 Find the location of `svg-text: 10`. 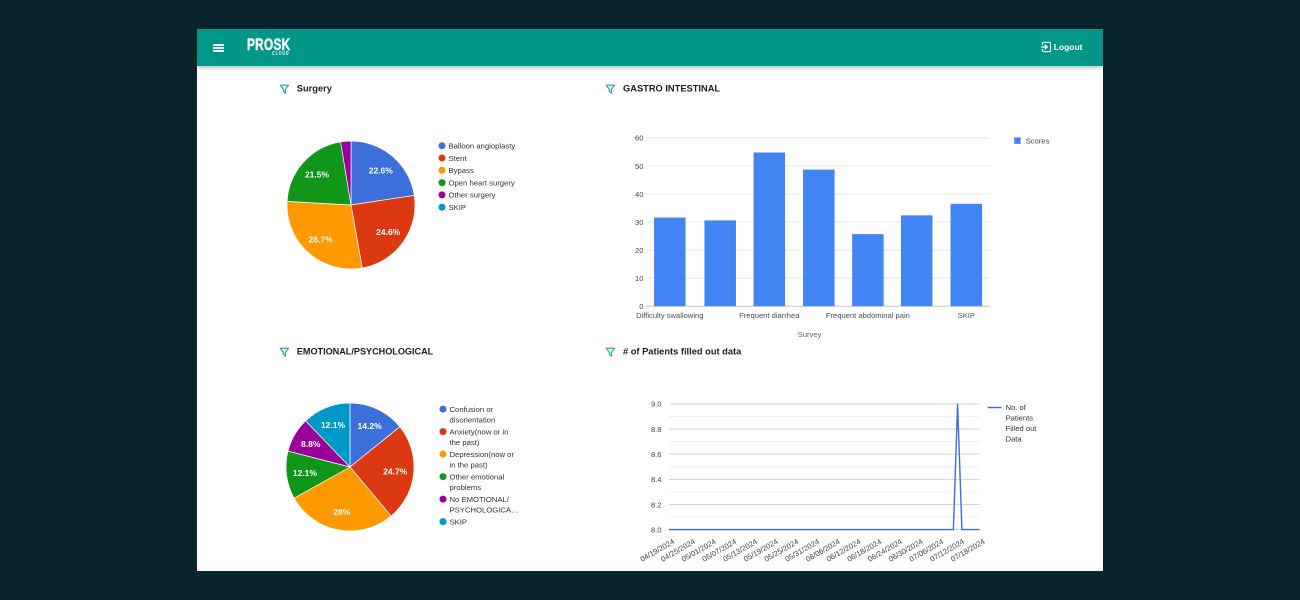

svg-text: 10 is located at coordinates (639, 278).